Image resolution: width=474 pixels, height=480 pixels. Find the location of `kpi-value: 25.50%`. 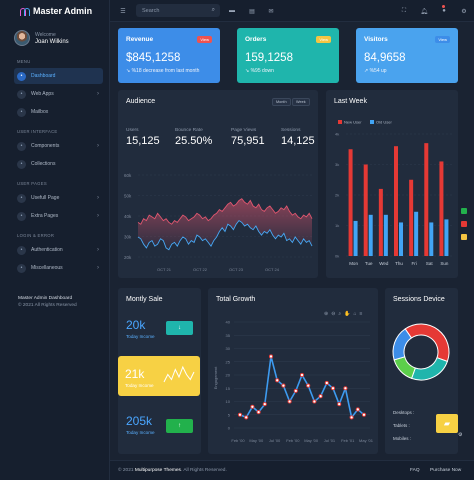

kpi-value: 25.50% is located at coordinates (194, 141).